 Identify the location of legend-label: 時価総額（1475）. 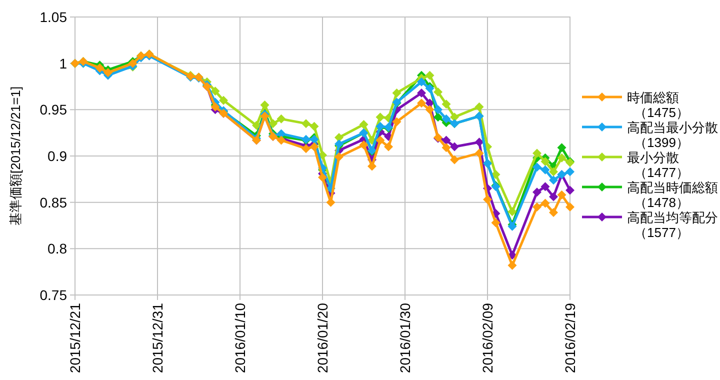
(658, 105).